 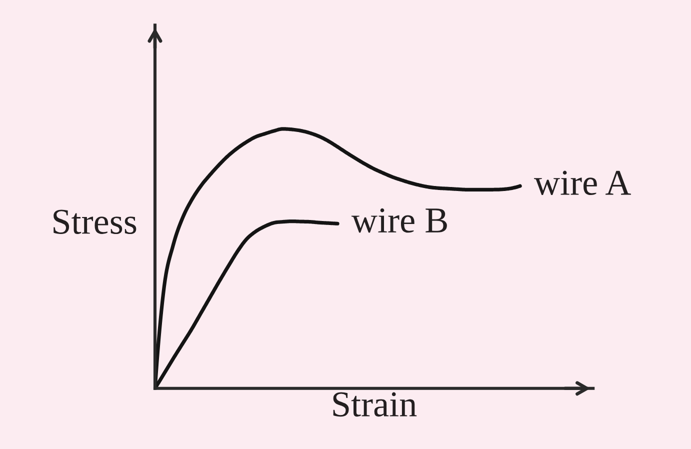 I want to click on y-axis-title: Stress, so click(x=95, y=222).